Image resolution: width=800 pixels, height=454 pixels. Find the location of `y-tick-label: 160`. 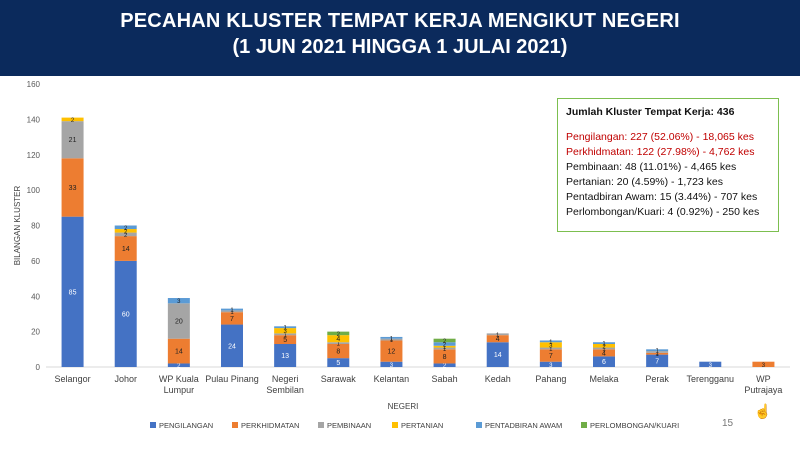

y-tick-label: 160 is located at coordinates (34, 84).